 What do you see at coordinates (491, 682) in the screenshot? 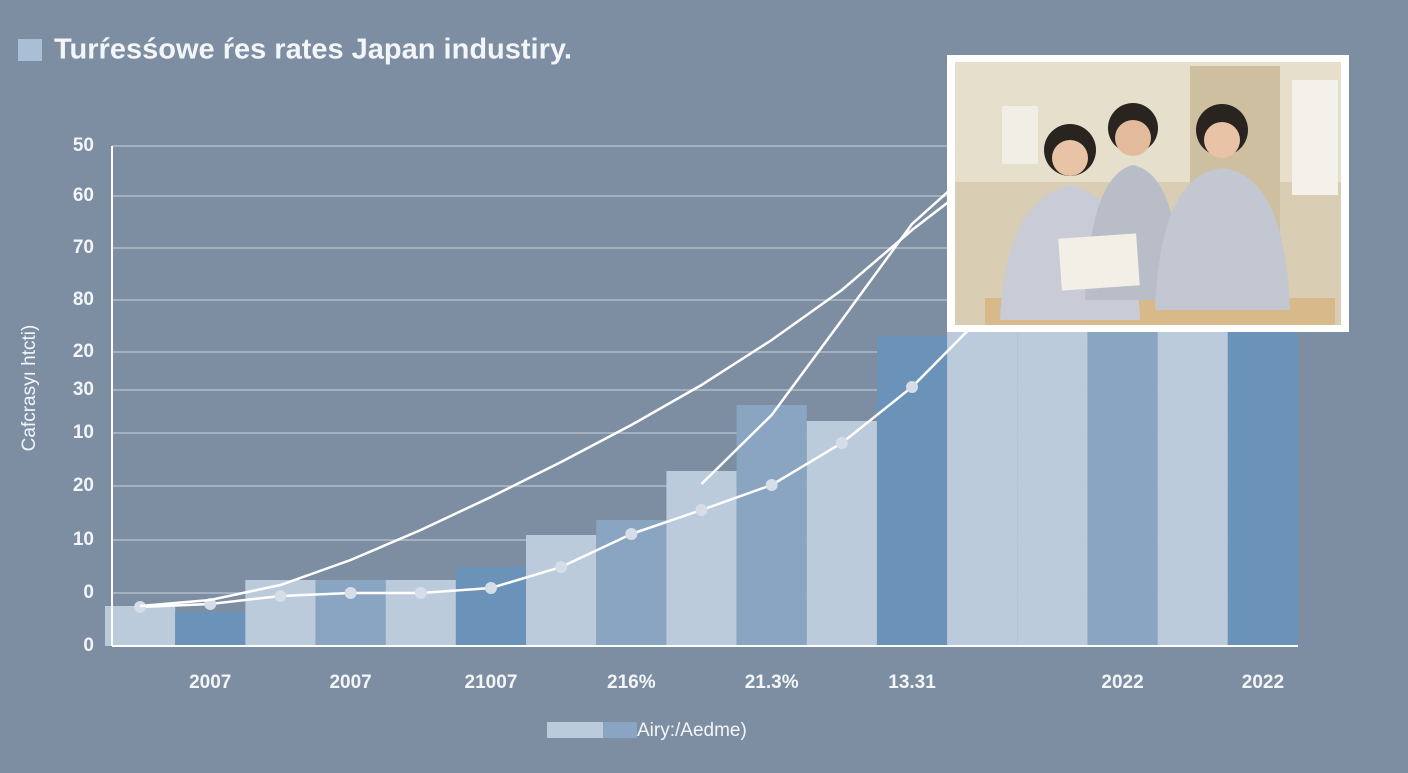
I see `x-tick-label: 21007` at bounding box center [491, 682].